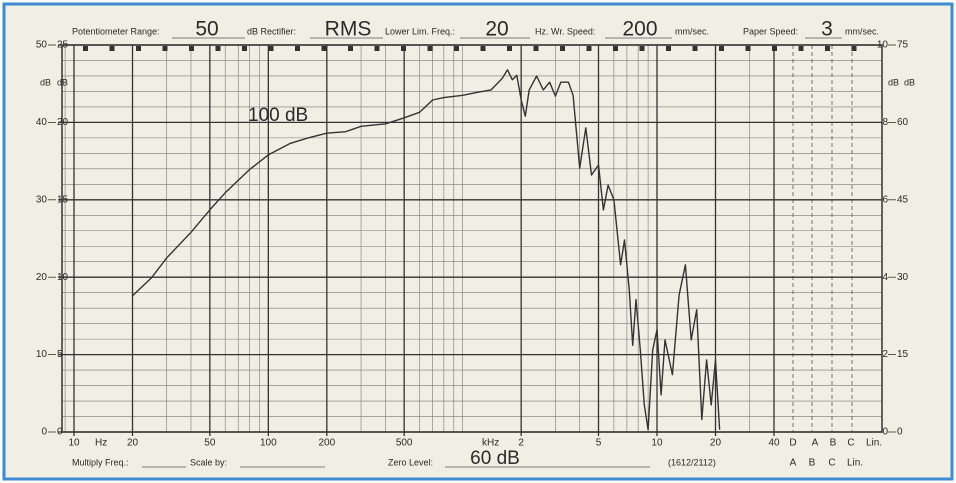  What do you see at coordinates (885, 277) in the screenshot?
I see `y2-tick-label: 4` at bounding box center [885, 277].